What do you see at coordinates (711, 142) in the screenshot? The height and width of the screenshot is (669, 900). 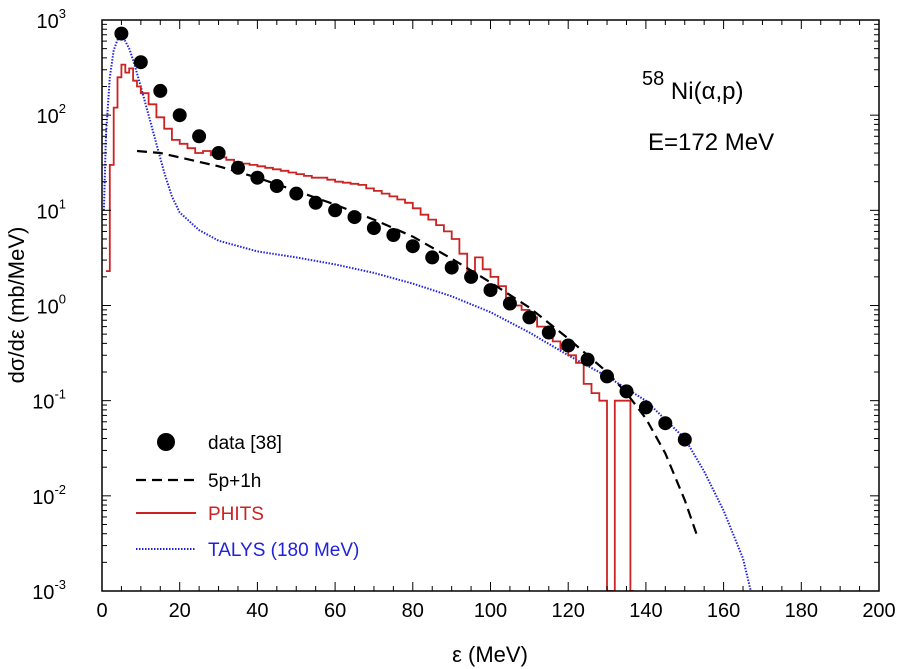 I see `energy-label: E=172 MeV` at bounding box center [711, 142].